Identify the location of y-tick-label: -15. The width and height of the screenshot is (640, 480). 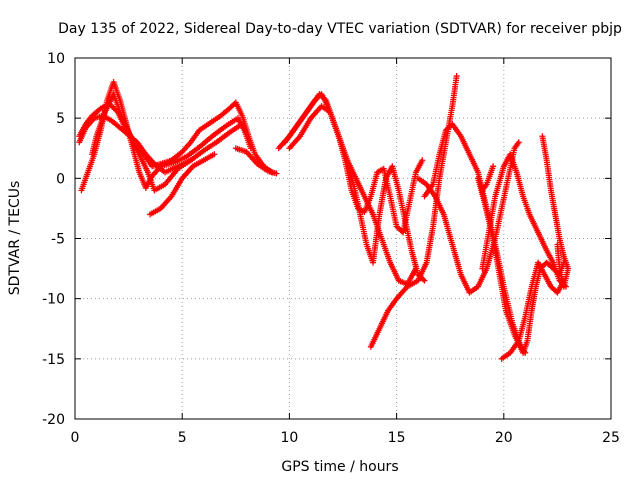
(53, 360).